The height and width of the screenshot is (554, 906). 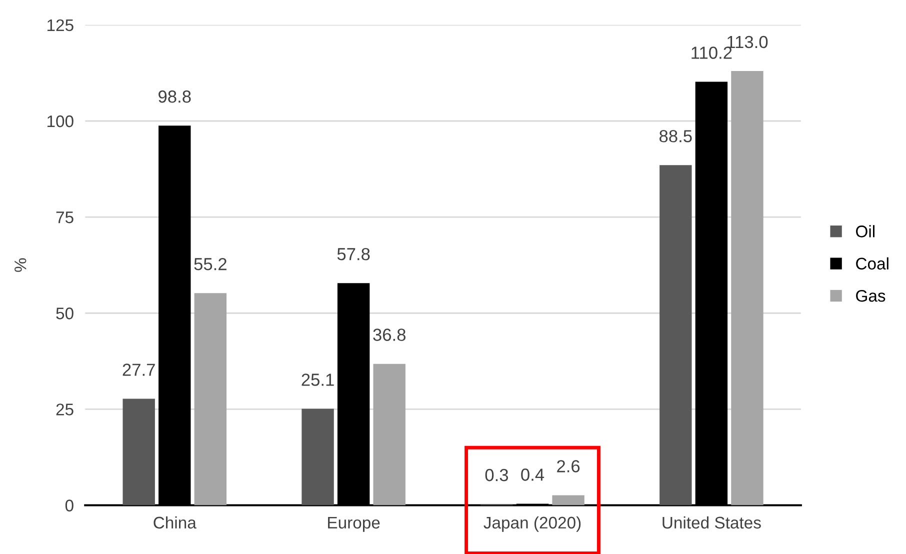 I want to click on legend-label: Oil, so click(x=865, y=231).